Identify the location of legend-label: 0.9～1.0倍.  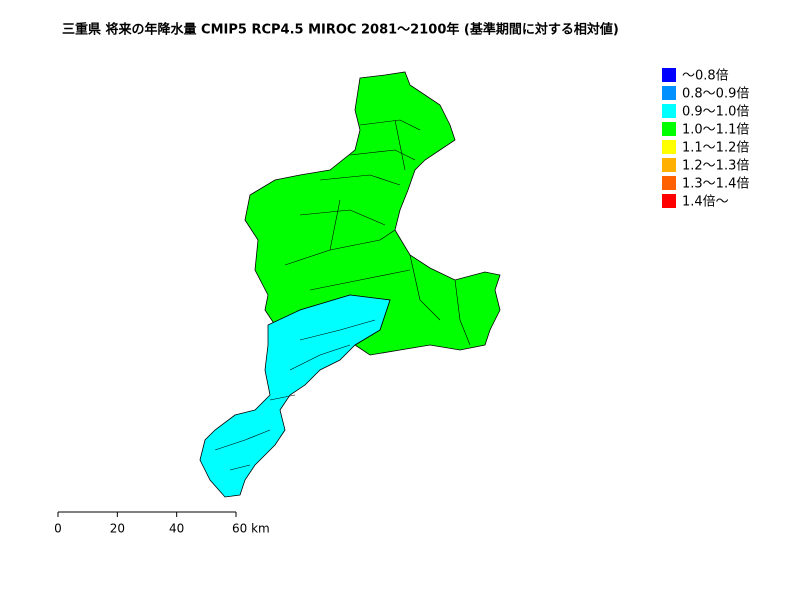
(715, 112).